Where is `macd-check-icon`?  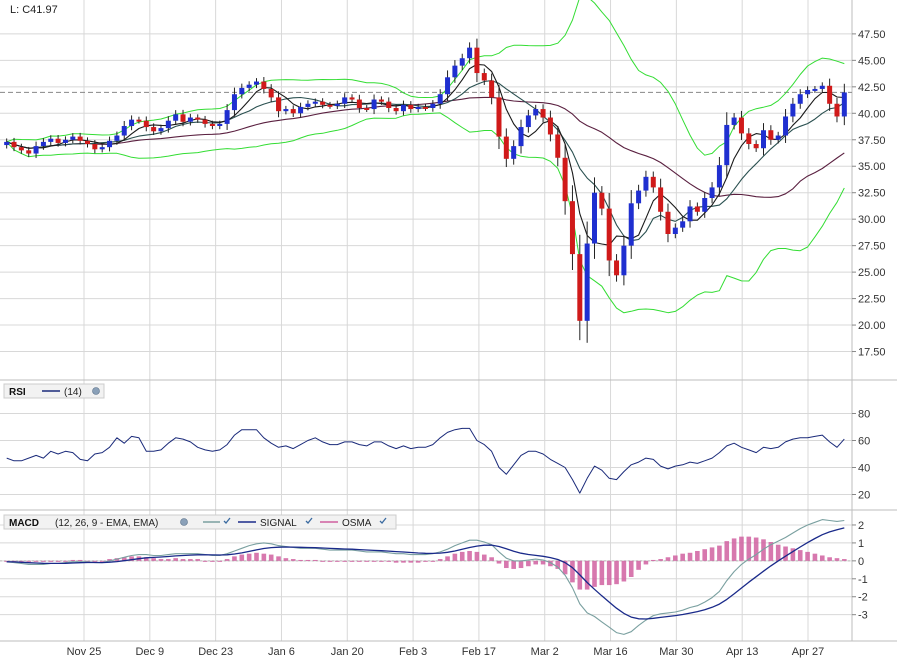 macd-check-icon is located at coordinates (227, 520).